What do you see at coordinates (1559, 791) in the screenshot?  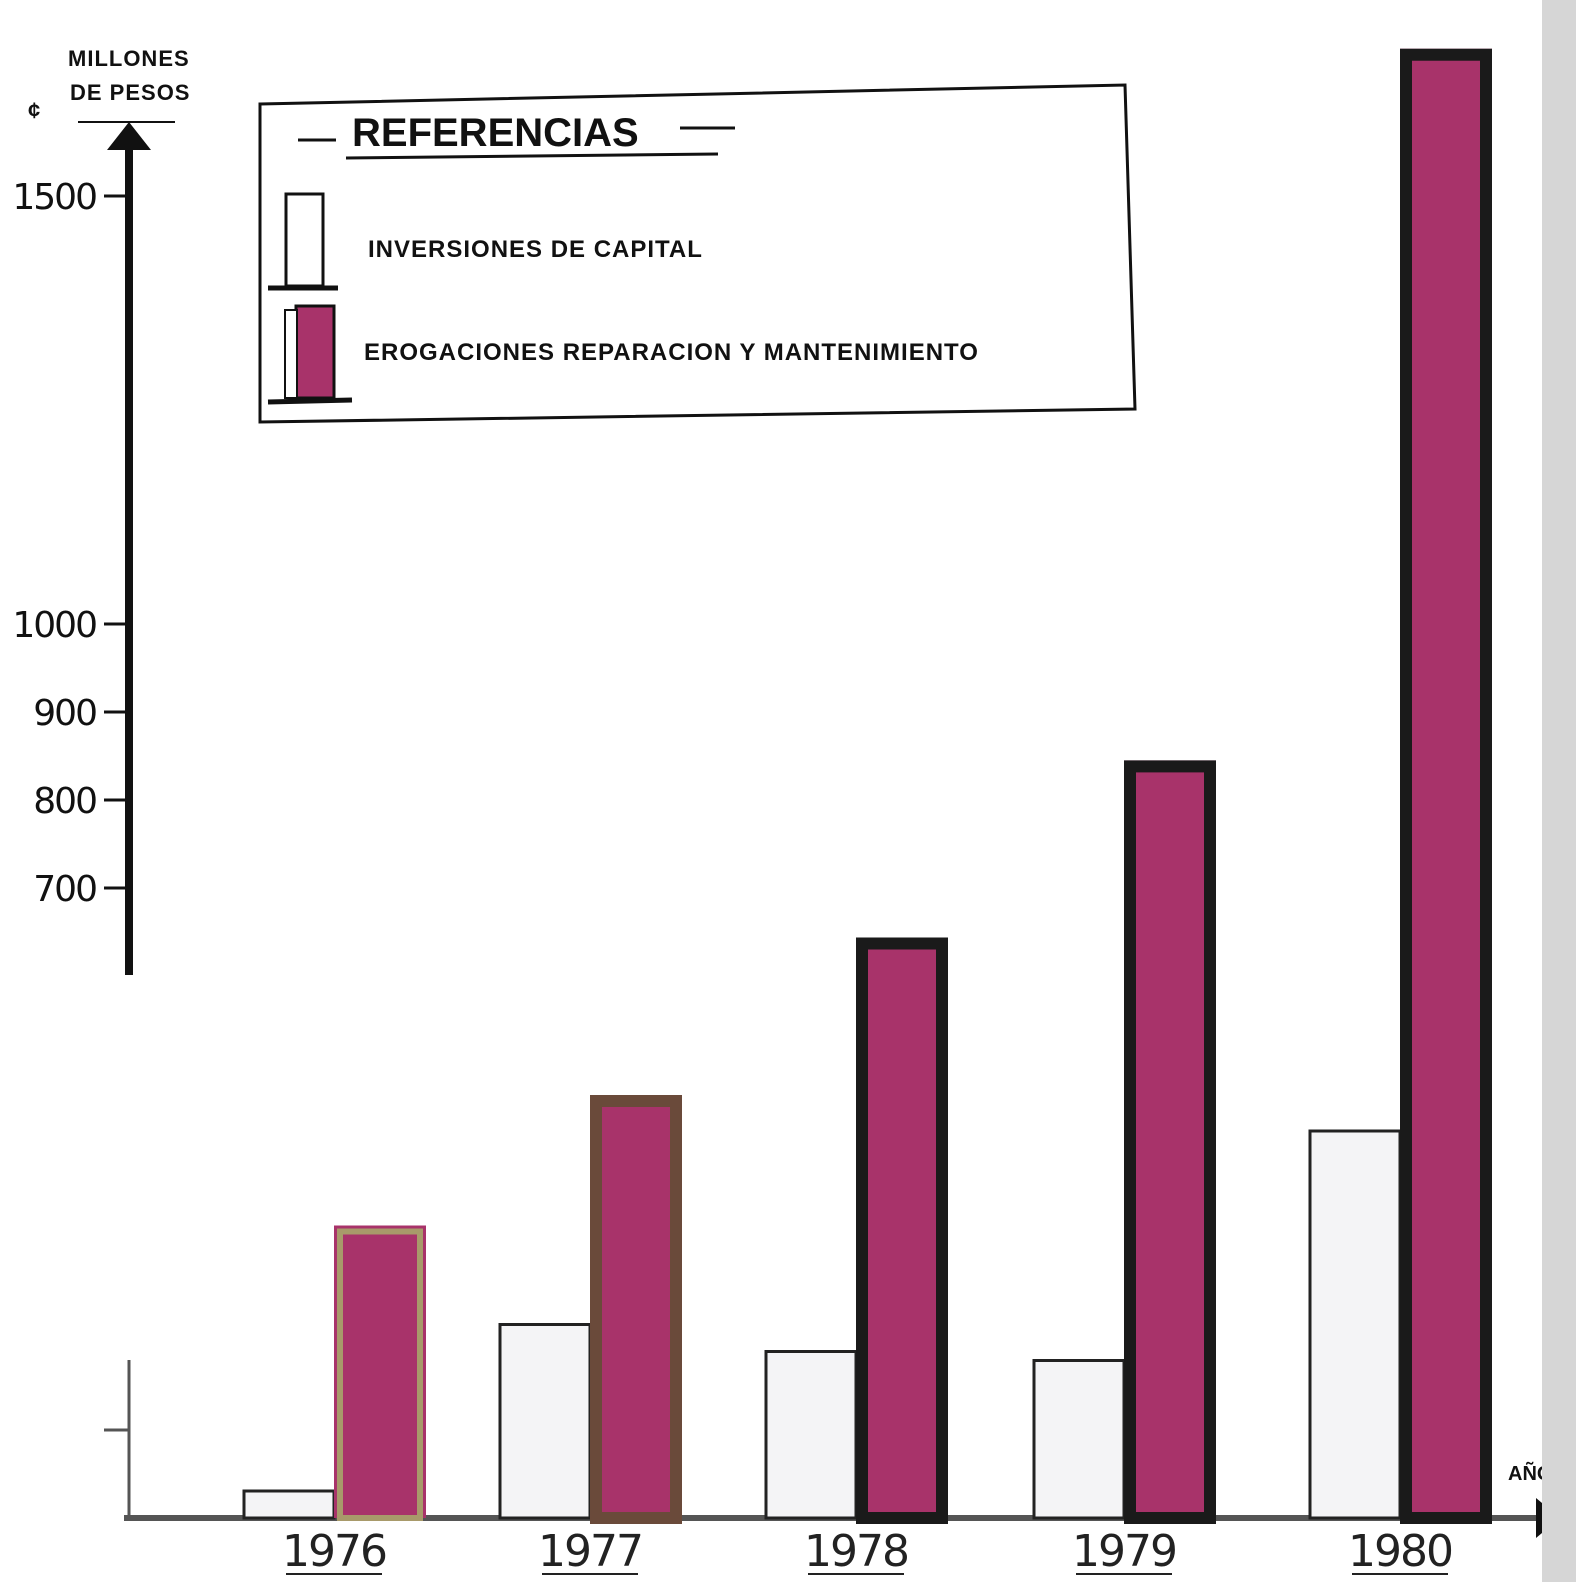 I see `page-edge-shadow` at bounding box center [1559, 791].